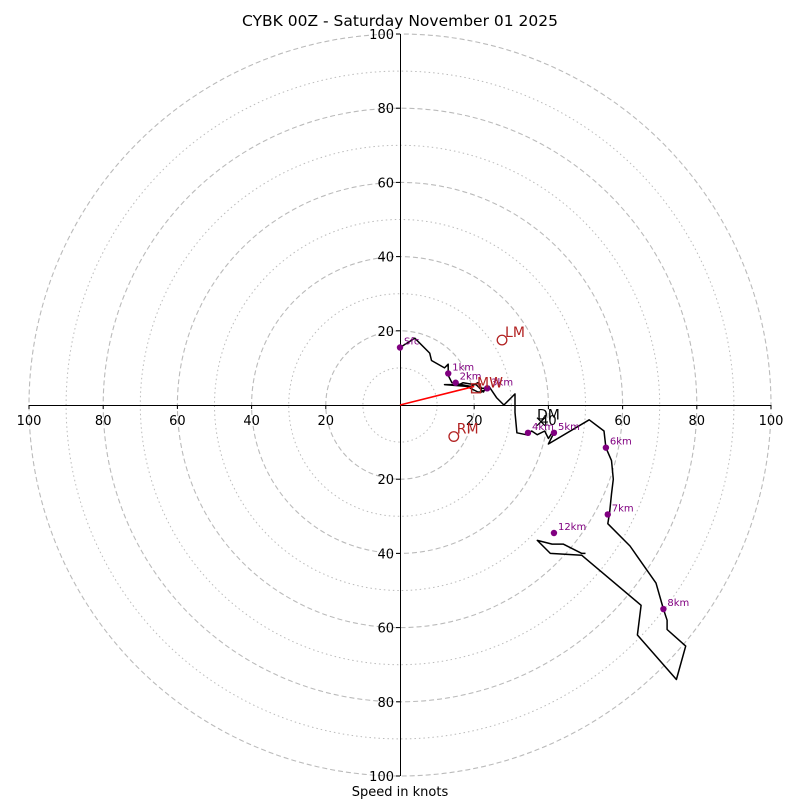 The width and height of the screenshot is (800, 800). Describe the element at coordinates (400, 347) in the screenshot. I see `height-marker-sfc` at that location.